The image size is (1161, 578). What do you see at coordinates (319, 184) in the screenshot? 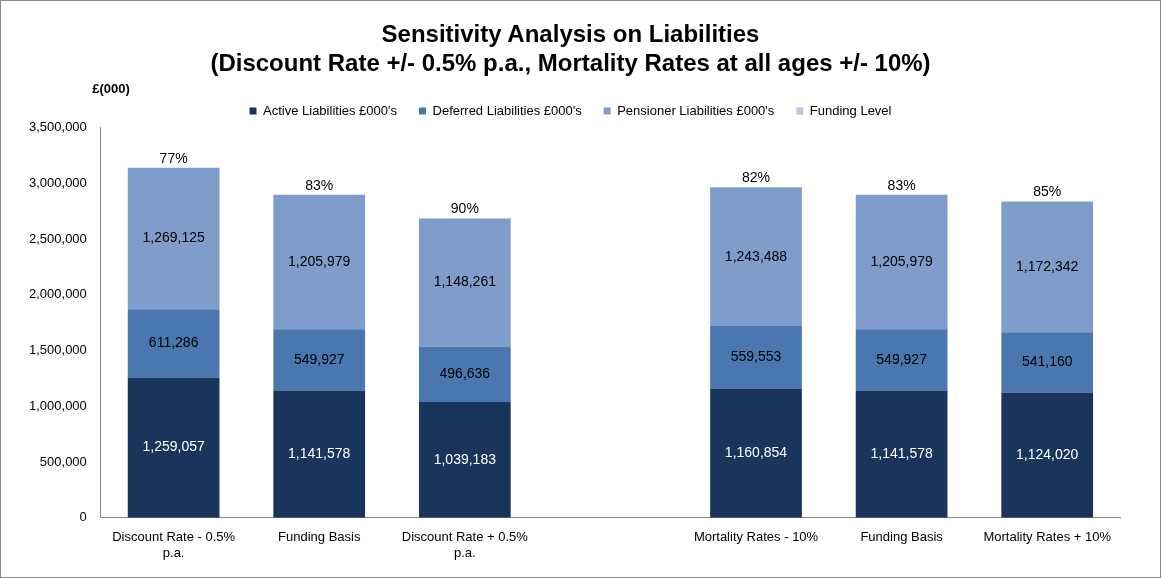
I see `annotation: 83%` at bounding box center [319, 184].